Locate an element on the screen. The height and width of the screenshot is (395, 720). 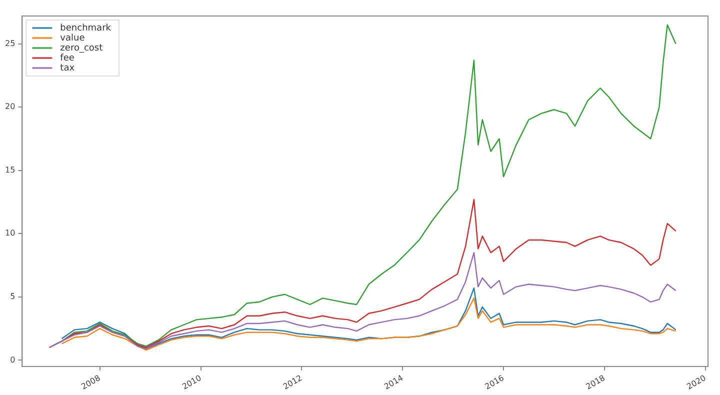
legend-label: fee is located at coordinates (67, 58).